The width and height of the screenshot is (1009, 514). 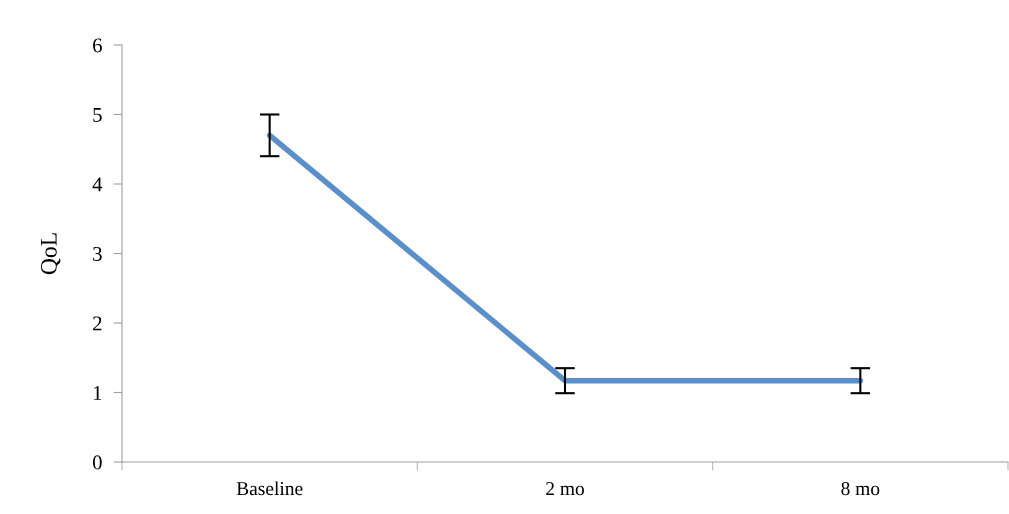 What do you see at coordinates (97, 253) in the screenshot?
I see `y-tick-label: 3` at bounding box center [97, 253].